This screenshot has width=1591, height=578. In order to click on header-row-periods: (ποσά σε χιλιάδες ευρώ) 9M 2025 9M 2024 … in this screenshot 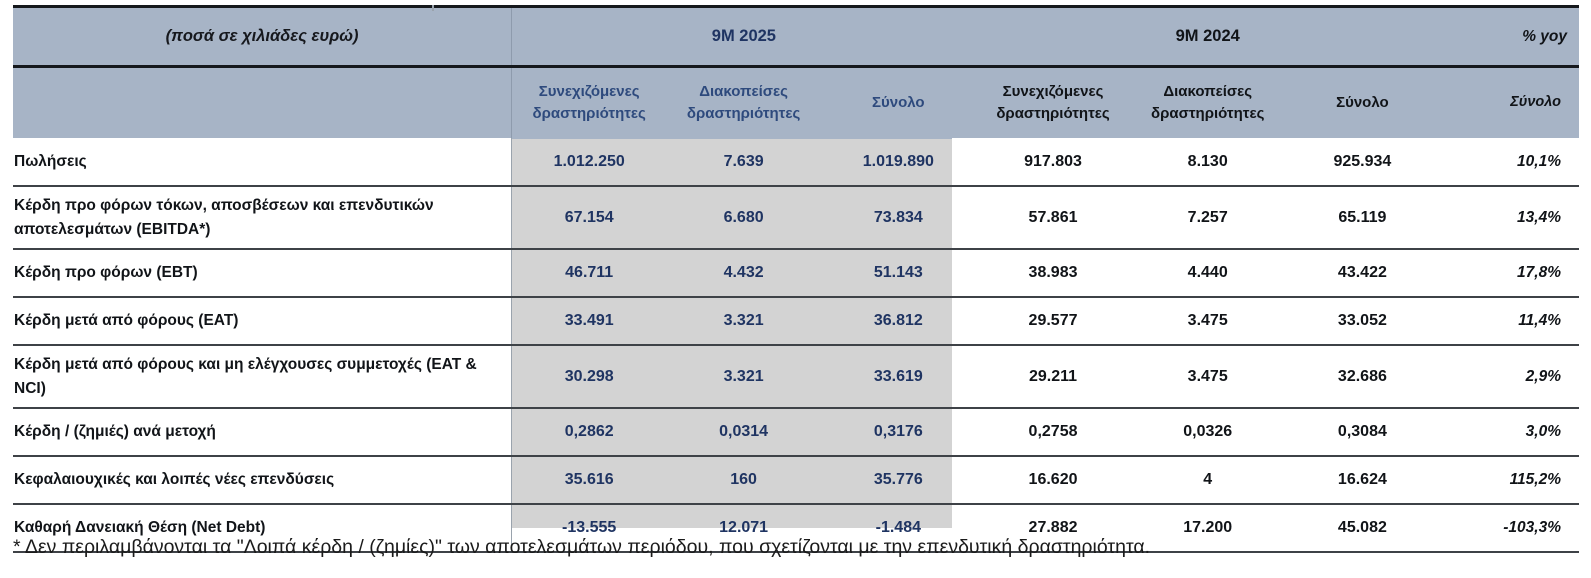, I will do `click(796, 36)`.